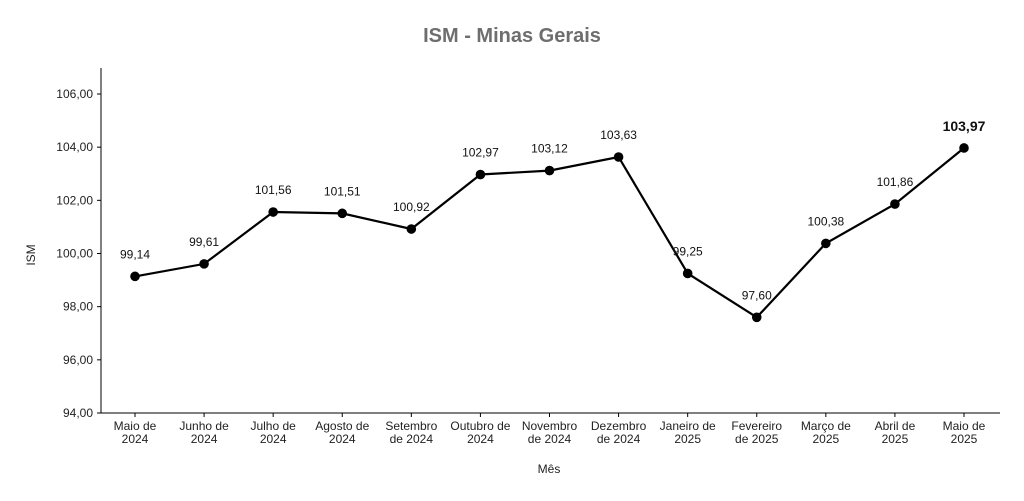 The width and height of the screenshot is (1024, 501). I want to click on y-tick-label: 106,00, so click(74, 94).